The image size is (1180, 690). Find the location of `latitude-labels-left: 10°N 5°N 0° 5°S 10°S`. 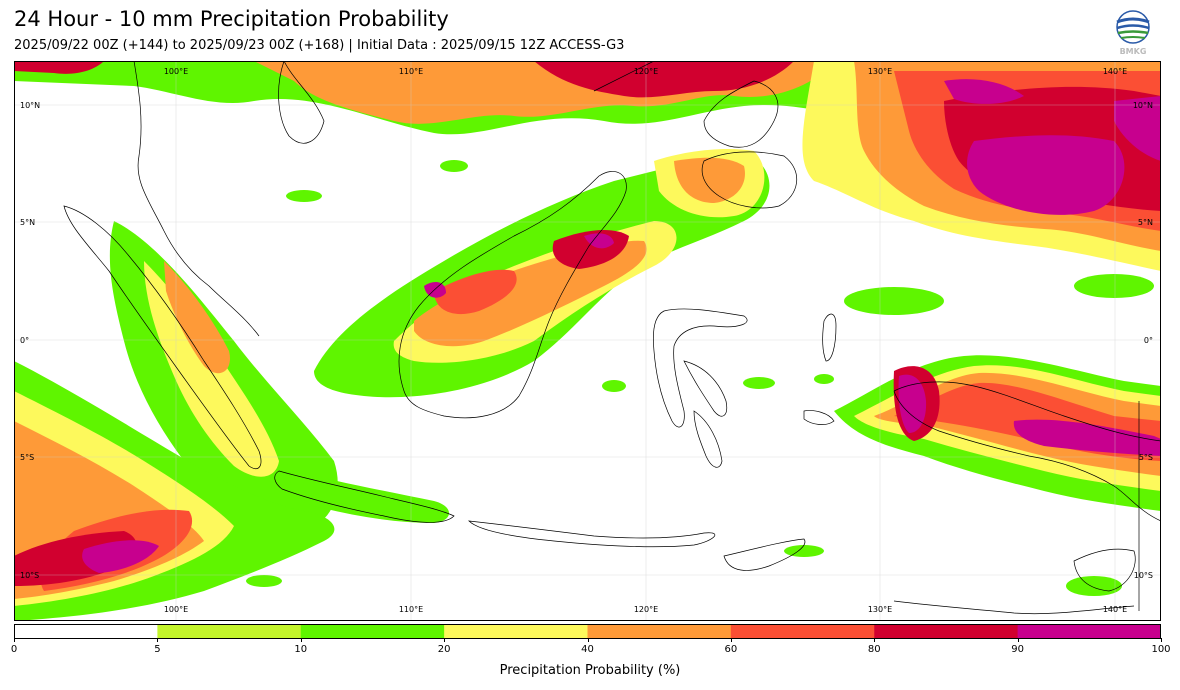

latitude-labels-left: 10°N 5°N 0° 5°S 10°S is located at coordinates (30, 340).